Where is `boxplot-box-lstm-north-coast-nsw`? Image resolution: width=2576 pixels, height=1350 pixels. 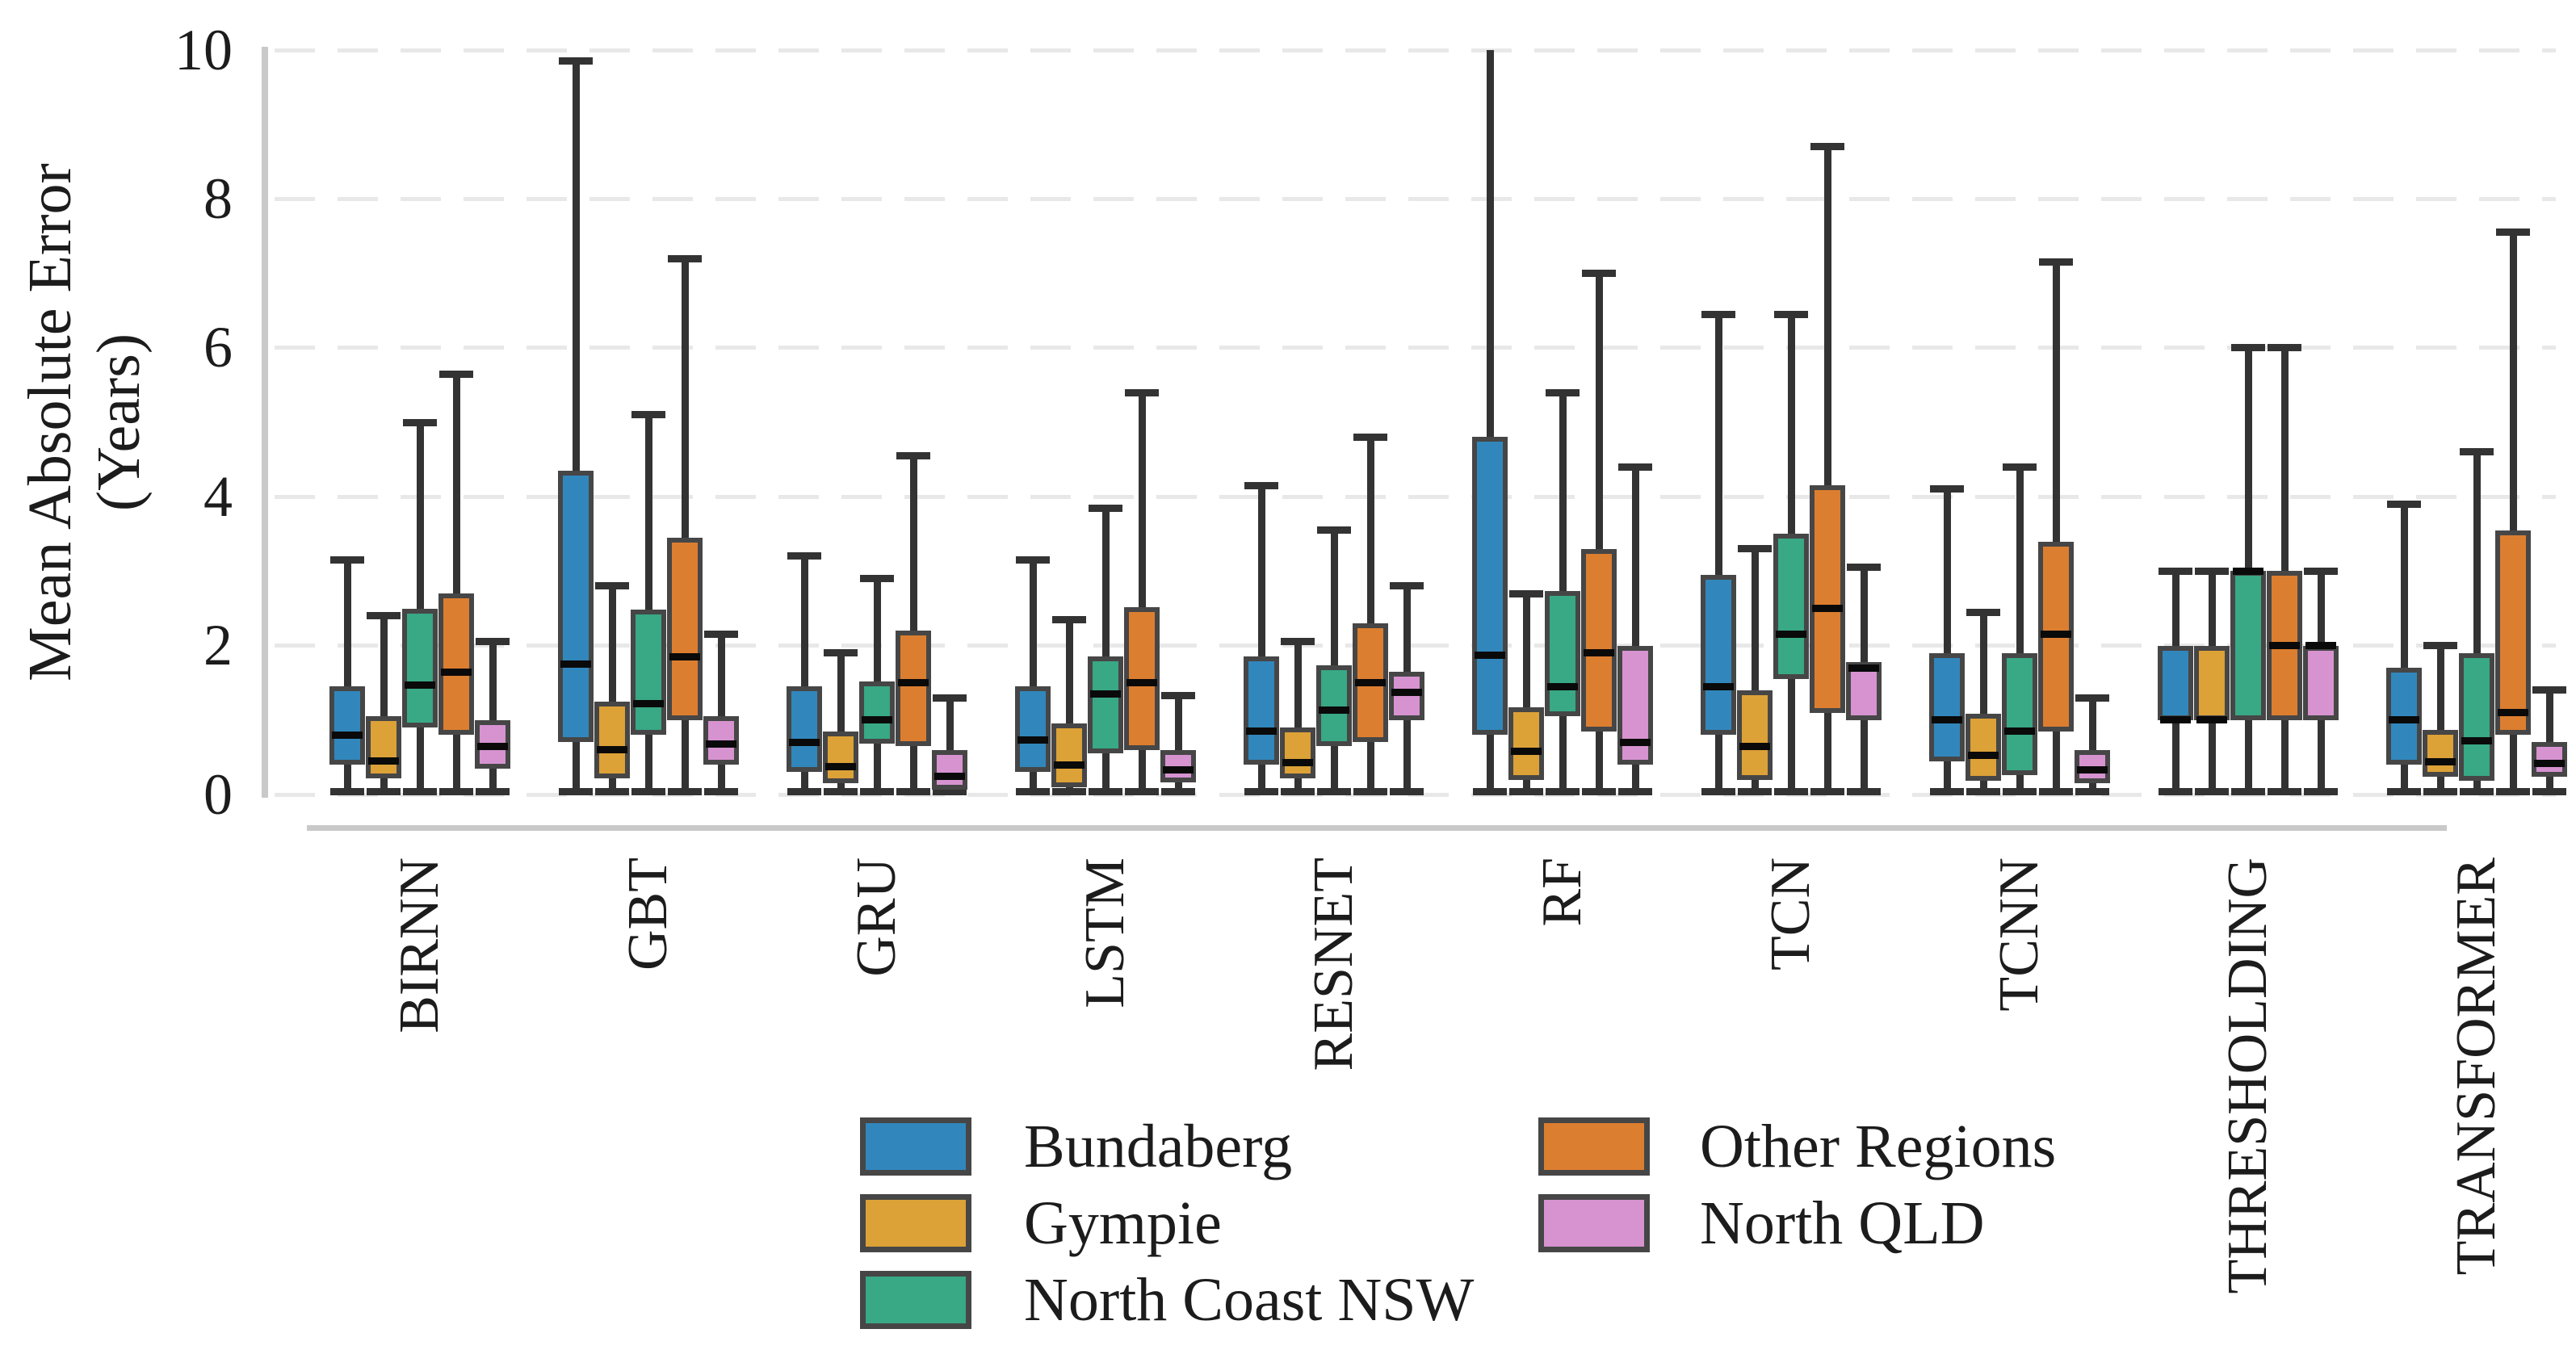 boxplot-box-lstm-north-coast-nsw is located at coordinates (1105, 705).